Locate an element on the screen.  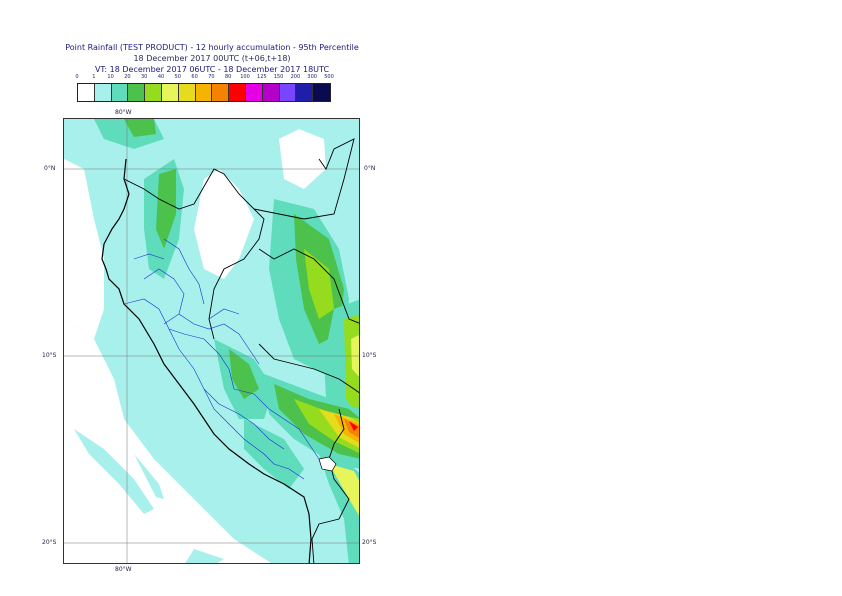
legend-tick-label: 70 is located at coordinates (211, 77).